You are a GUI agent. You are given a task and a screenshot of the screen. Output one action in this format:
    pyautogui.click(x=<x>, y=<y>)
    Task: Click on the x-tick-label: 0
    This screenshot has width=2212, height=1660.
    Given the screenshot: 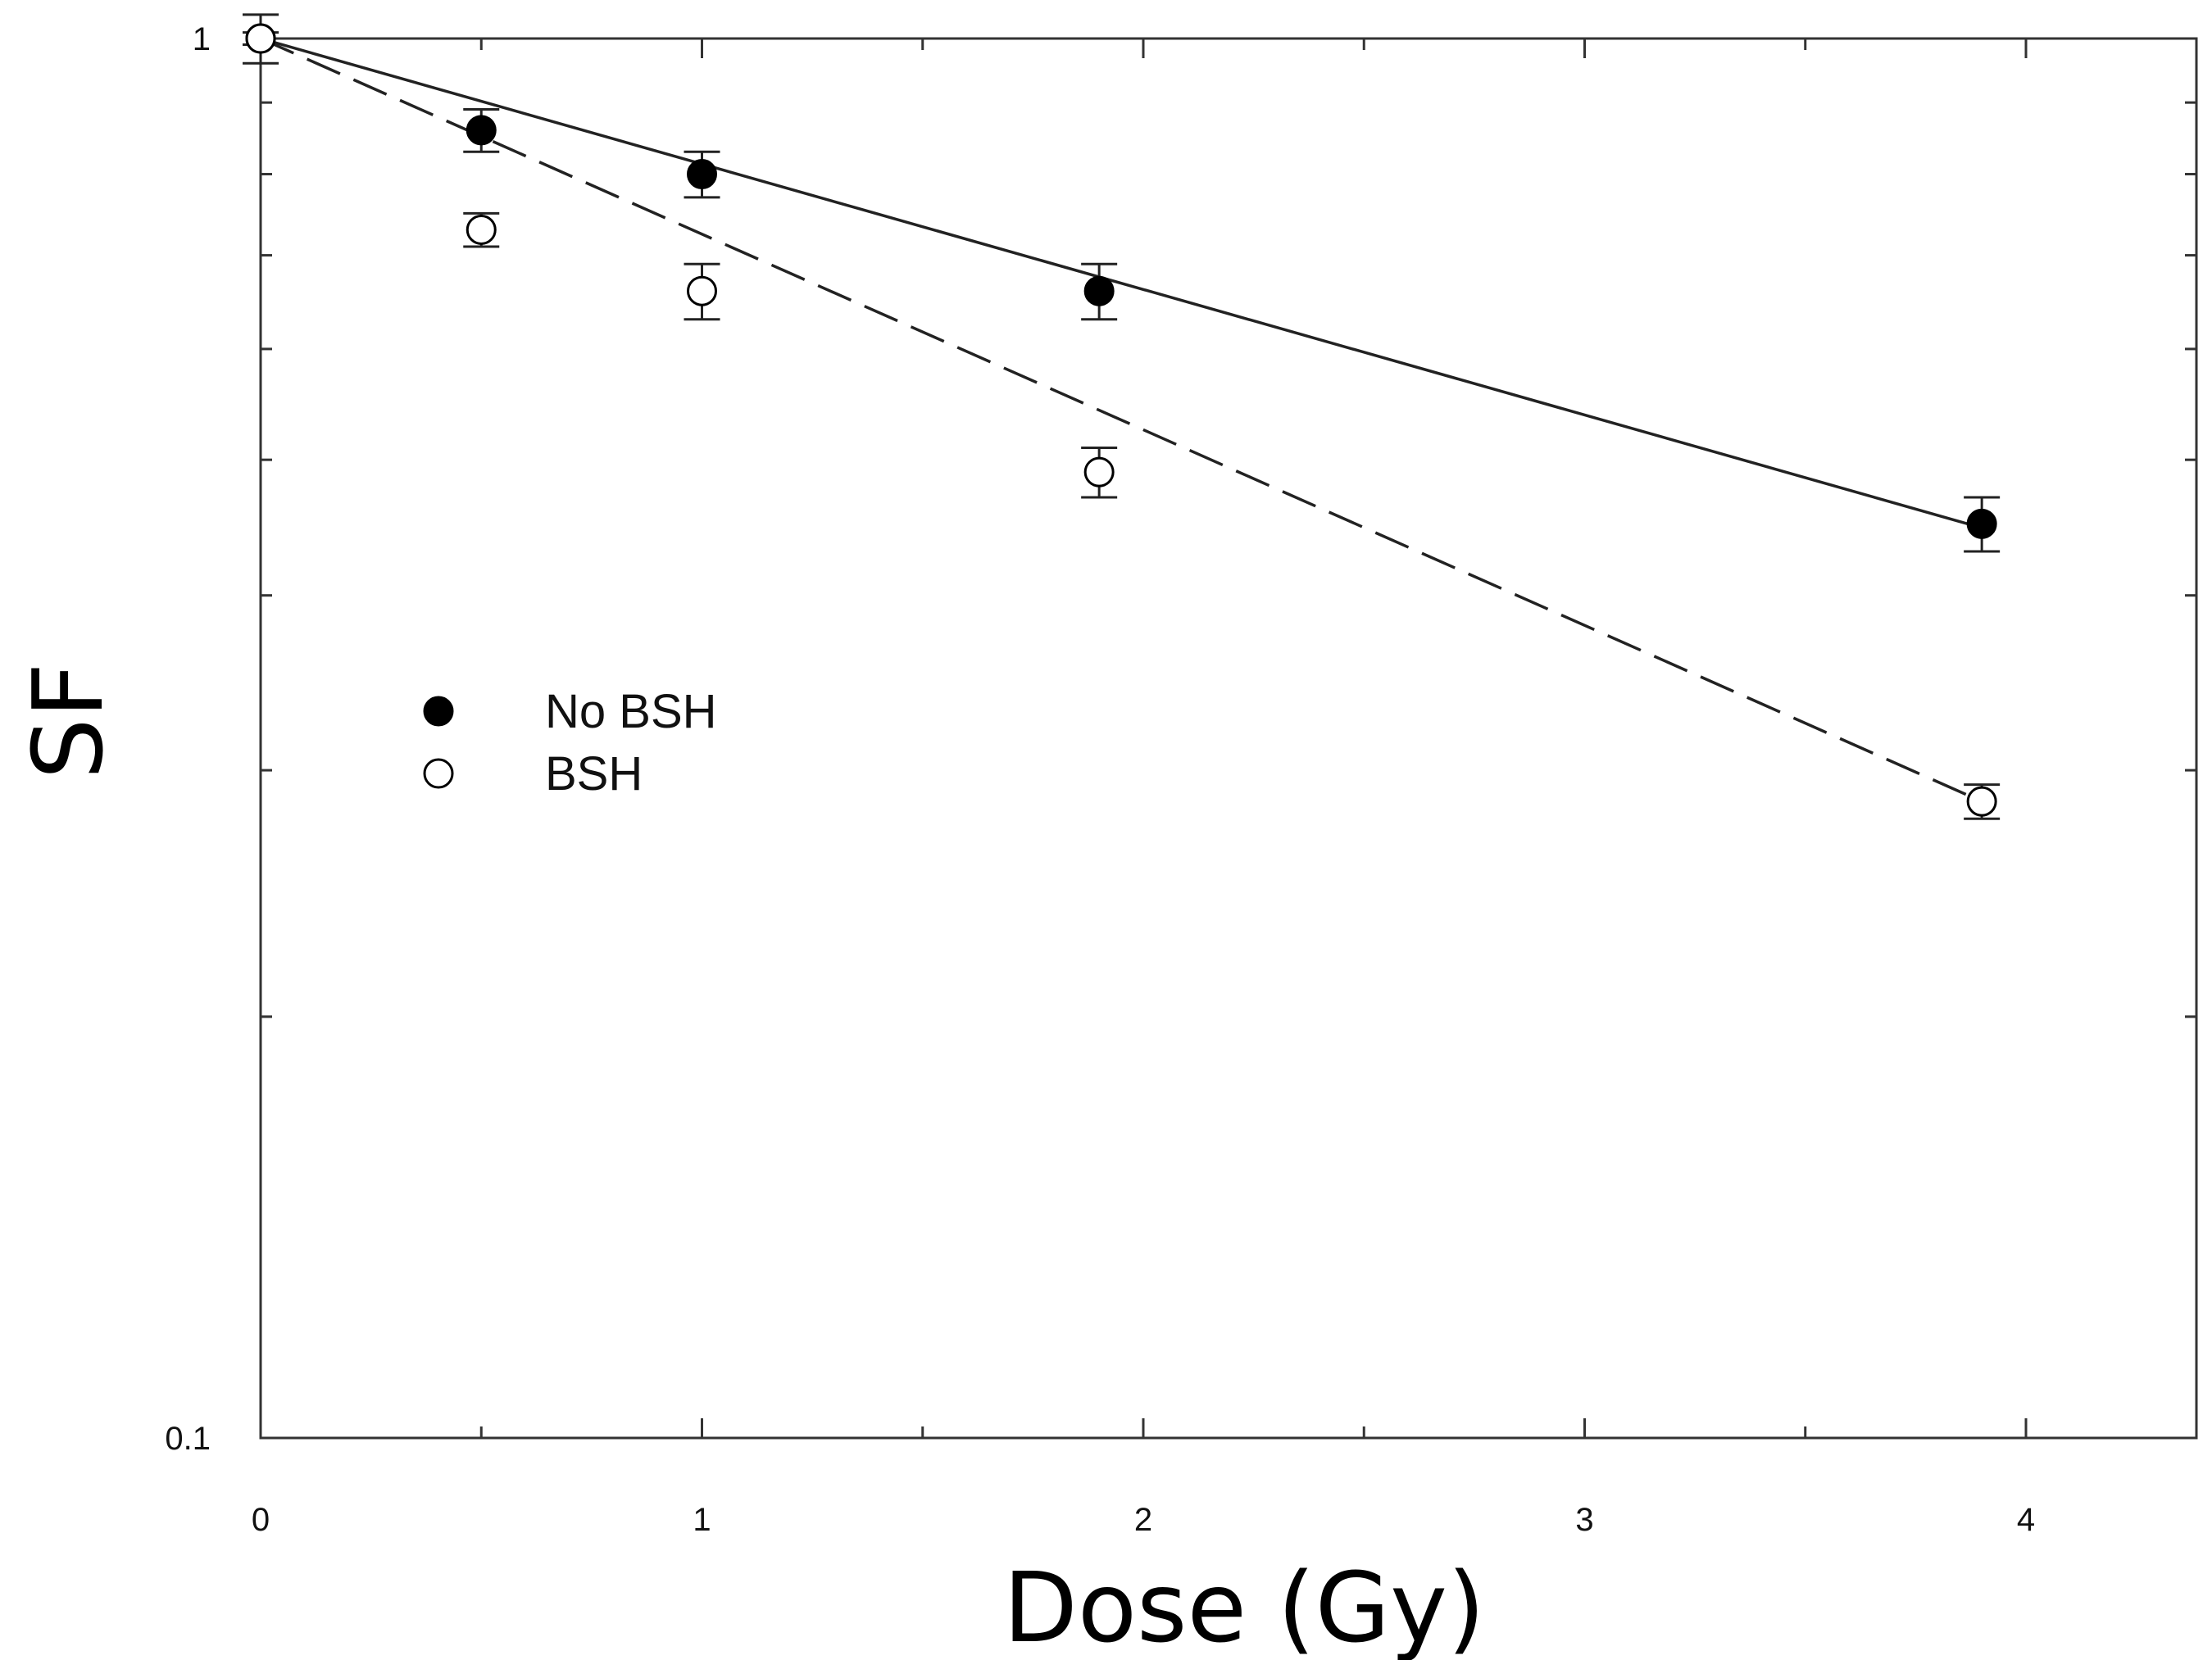 What is the action you would take?
    pyautogui.click(x=261, y=1520)
    